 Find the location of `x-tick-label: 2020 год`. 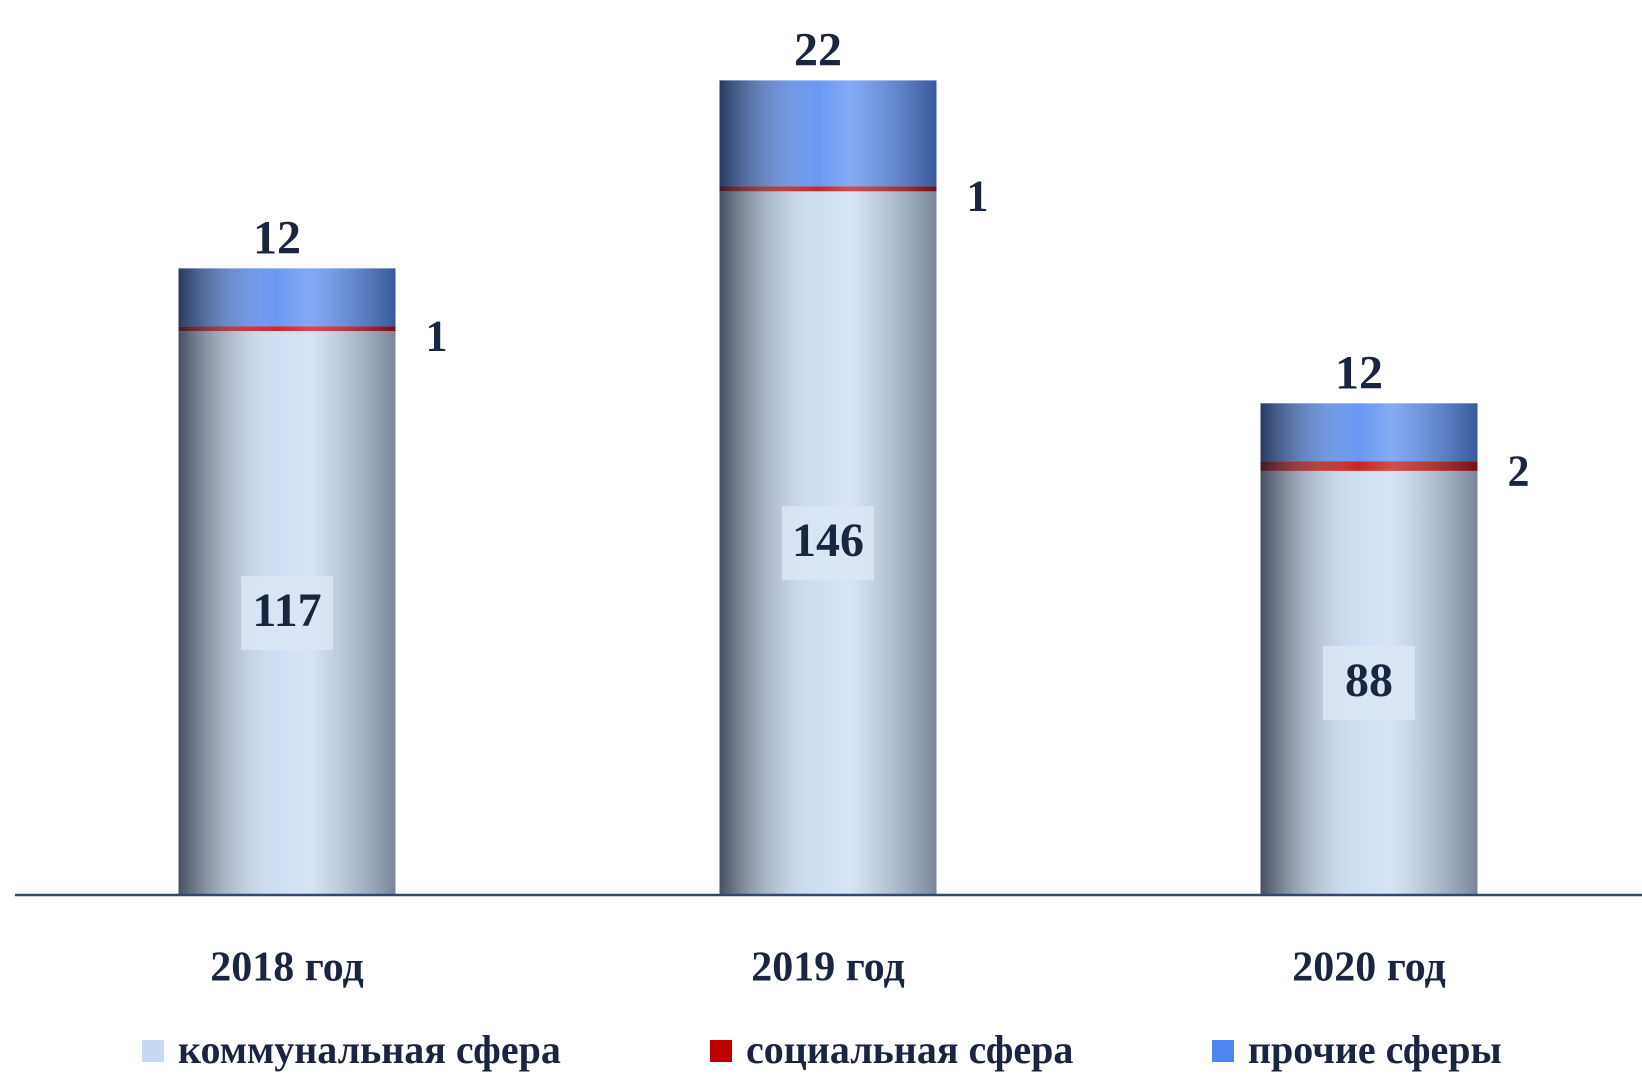

x-tick-label: 2020 год is located at coordinates (1369, 968).